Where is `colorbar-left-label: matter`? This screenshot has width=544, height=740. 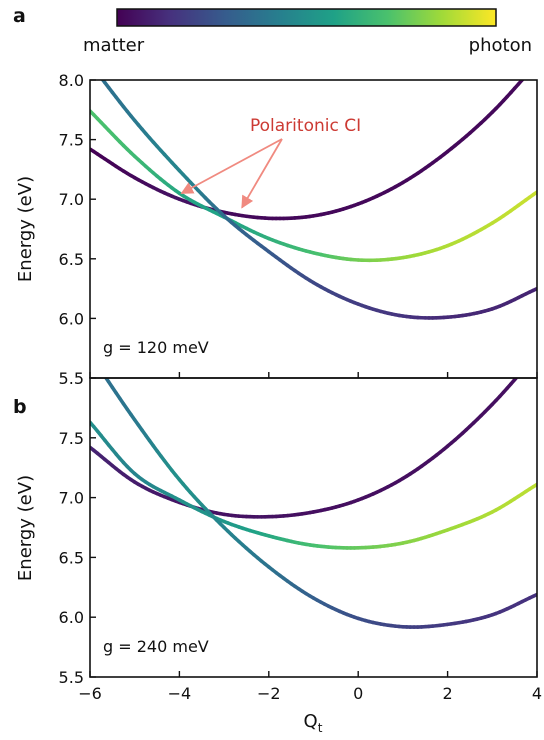
colorbar-left-label: matter is located at coordinates (114, 45).